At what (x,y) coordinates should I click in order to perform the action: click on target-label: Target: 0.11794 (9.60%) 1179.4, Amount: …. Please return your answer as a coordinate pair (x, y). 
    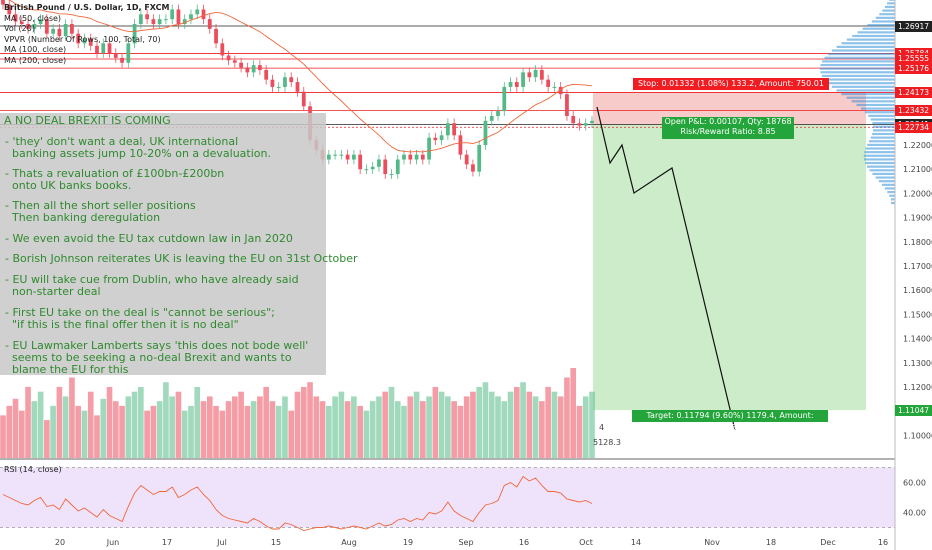
    Looking at the image, I should click on (730, 421).